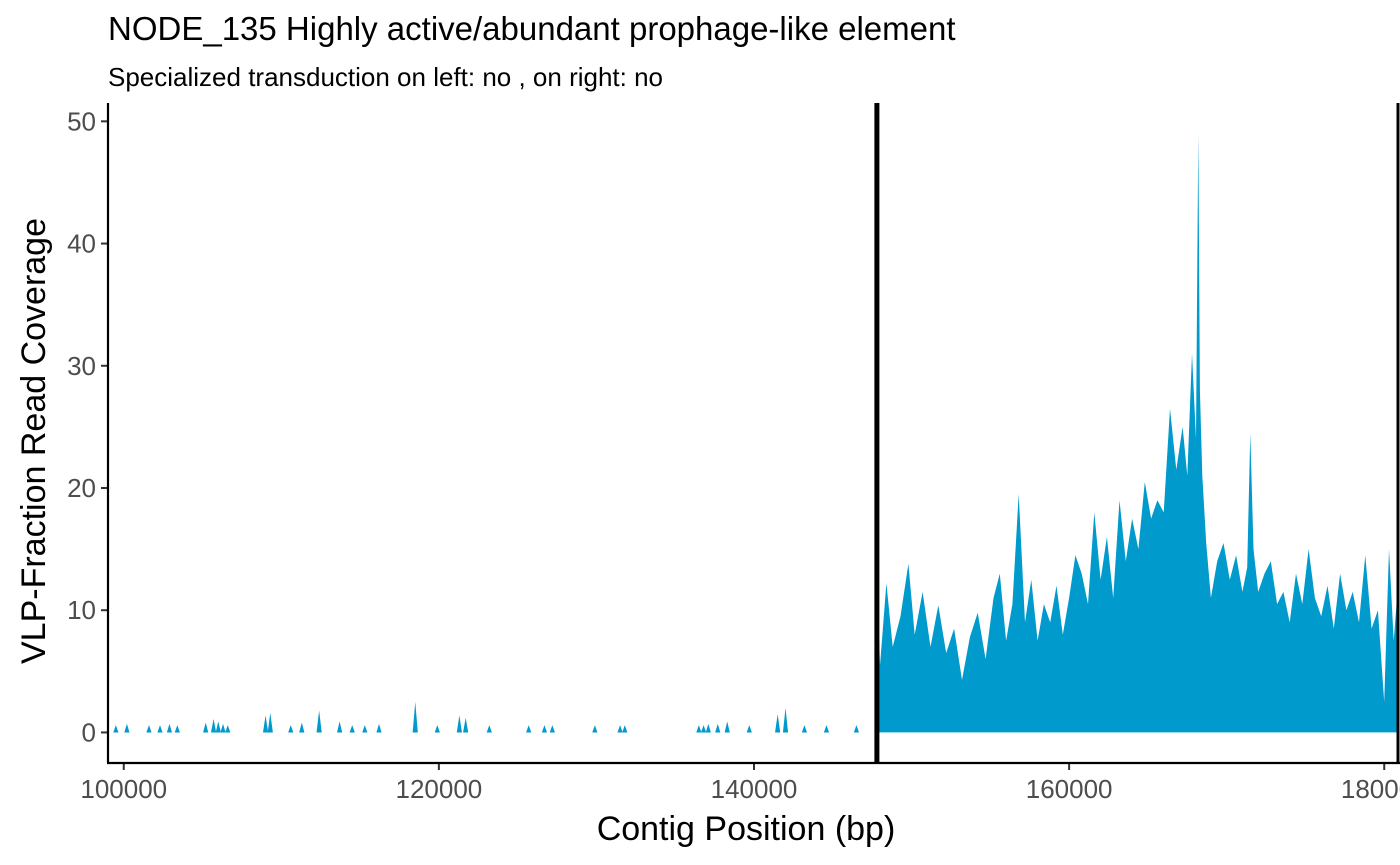  Describe the element at coordinates (81, 610) in the screenshot. I see `y-tick-label: 10` at that location.